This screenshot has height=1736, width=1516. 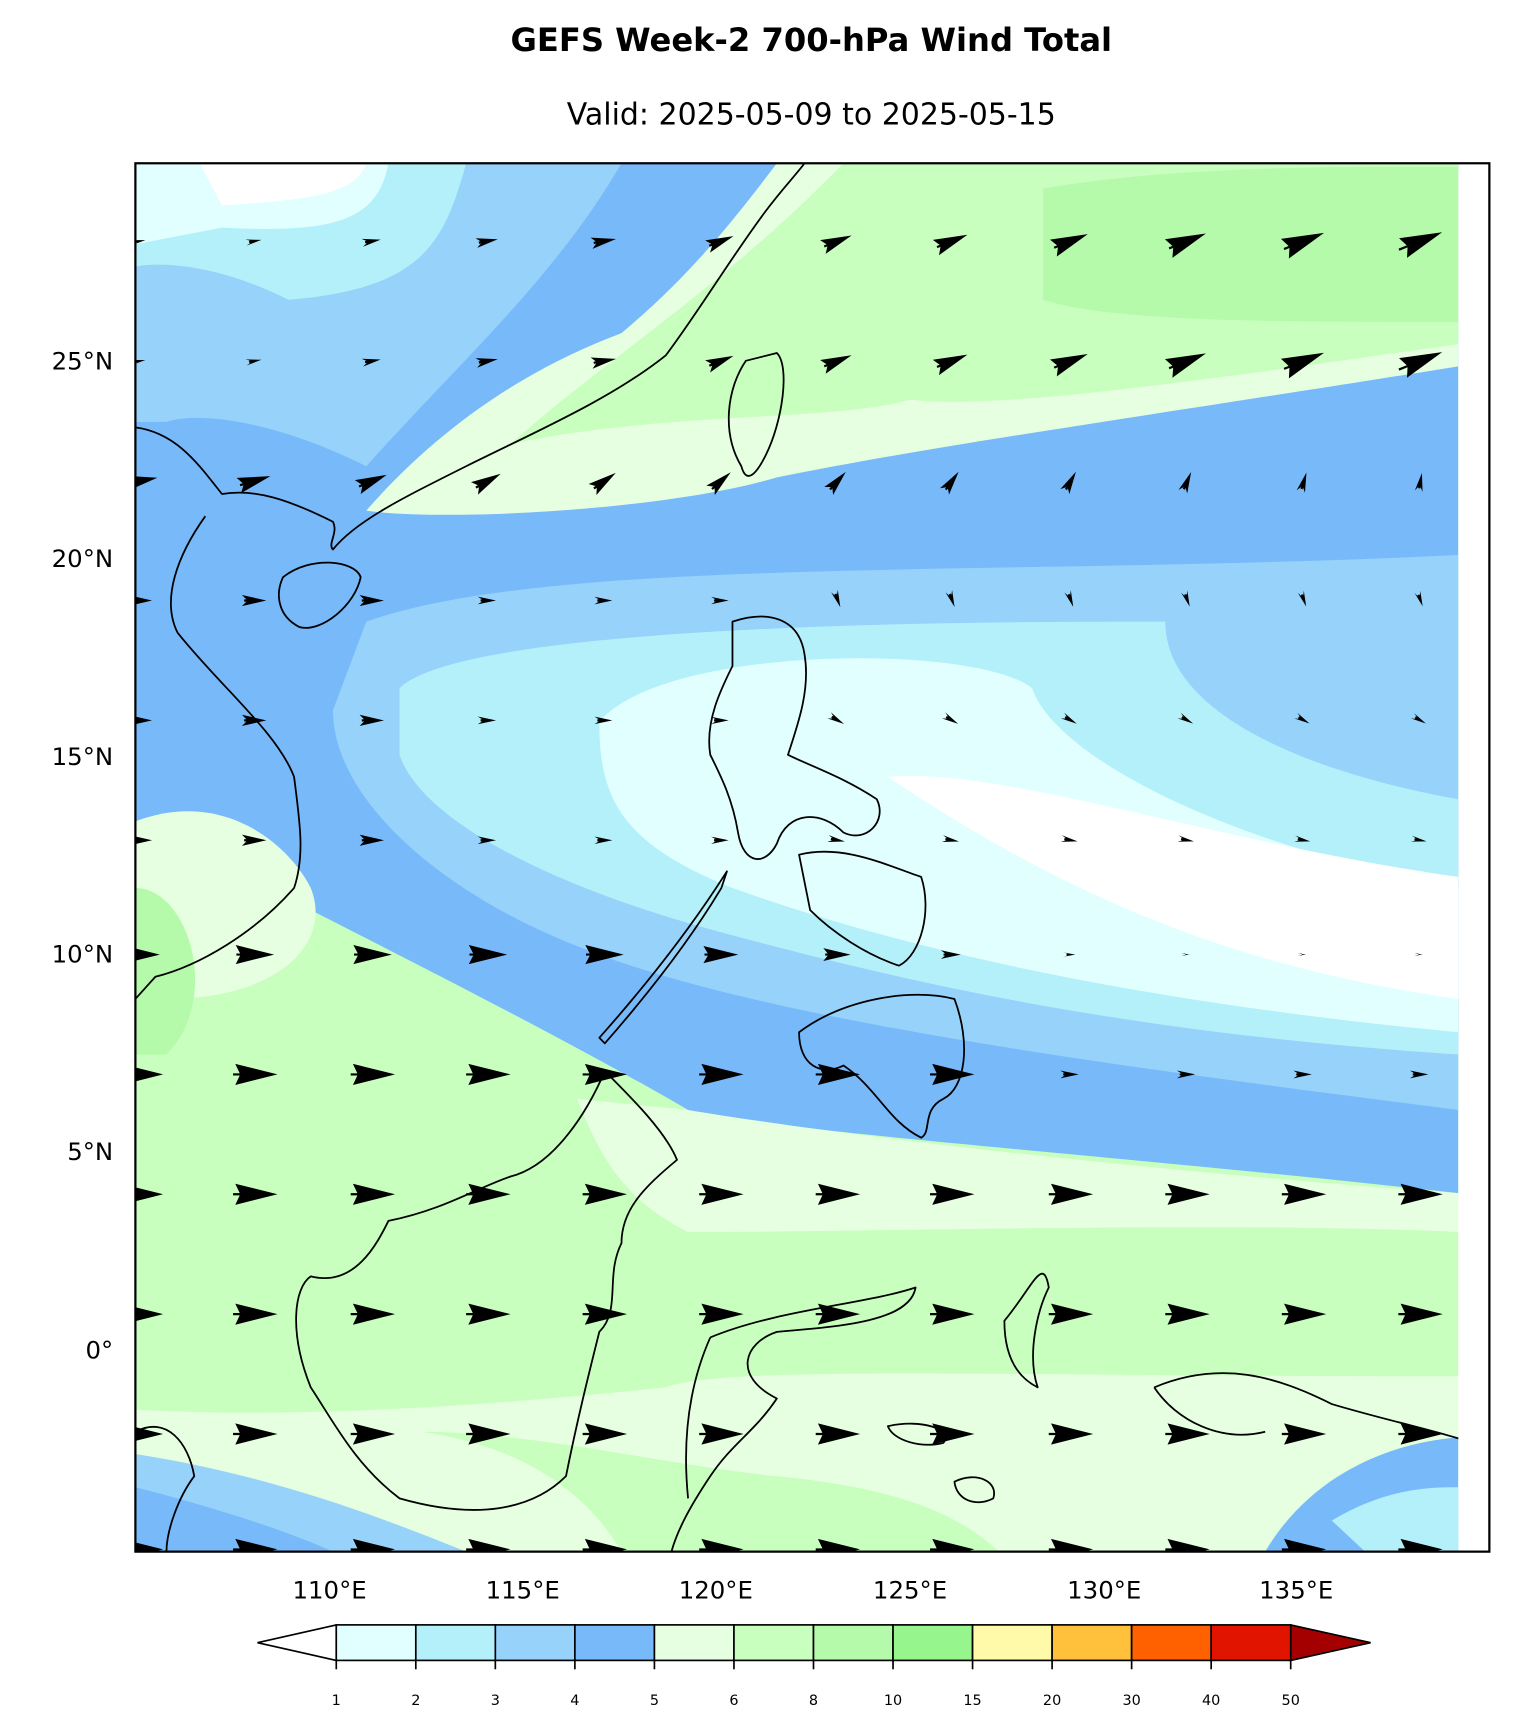 What do you see at coordinates (415, 1701) in the screenshot?
I see `colorbar-tick-label: 2` at bounding box center [415, 1701].